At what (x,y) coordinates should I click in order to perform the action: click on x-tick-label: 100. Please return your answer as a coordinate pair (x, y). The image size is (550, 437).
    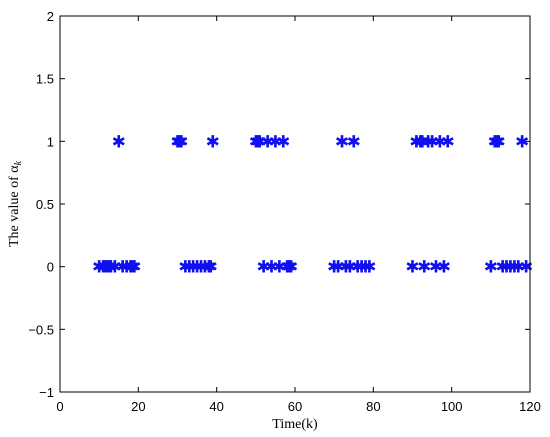
    Looking at the image, I should click on (452, 406).